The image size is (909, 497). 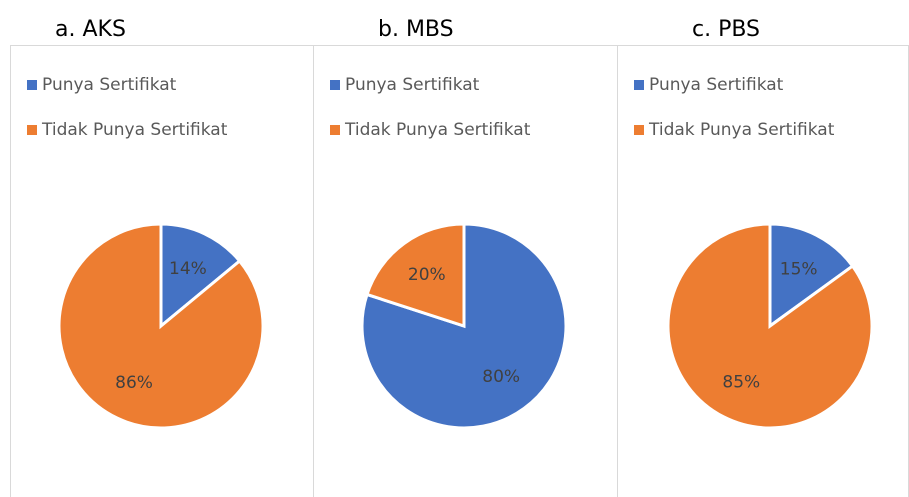 What do you see at coordinates (741, 382) in the screenshot?
I see `data-label: 85%` at bounding box center [741, 382].